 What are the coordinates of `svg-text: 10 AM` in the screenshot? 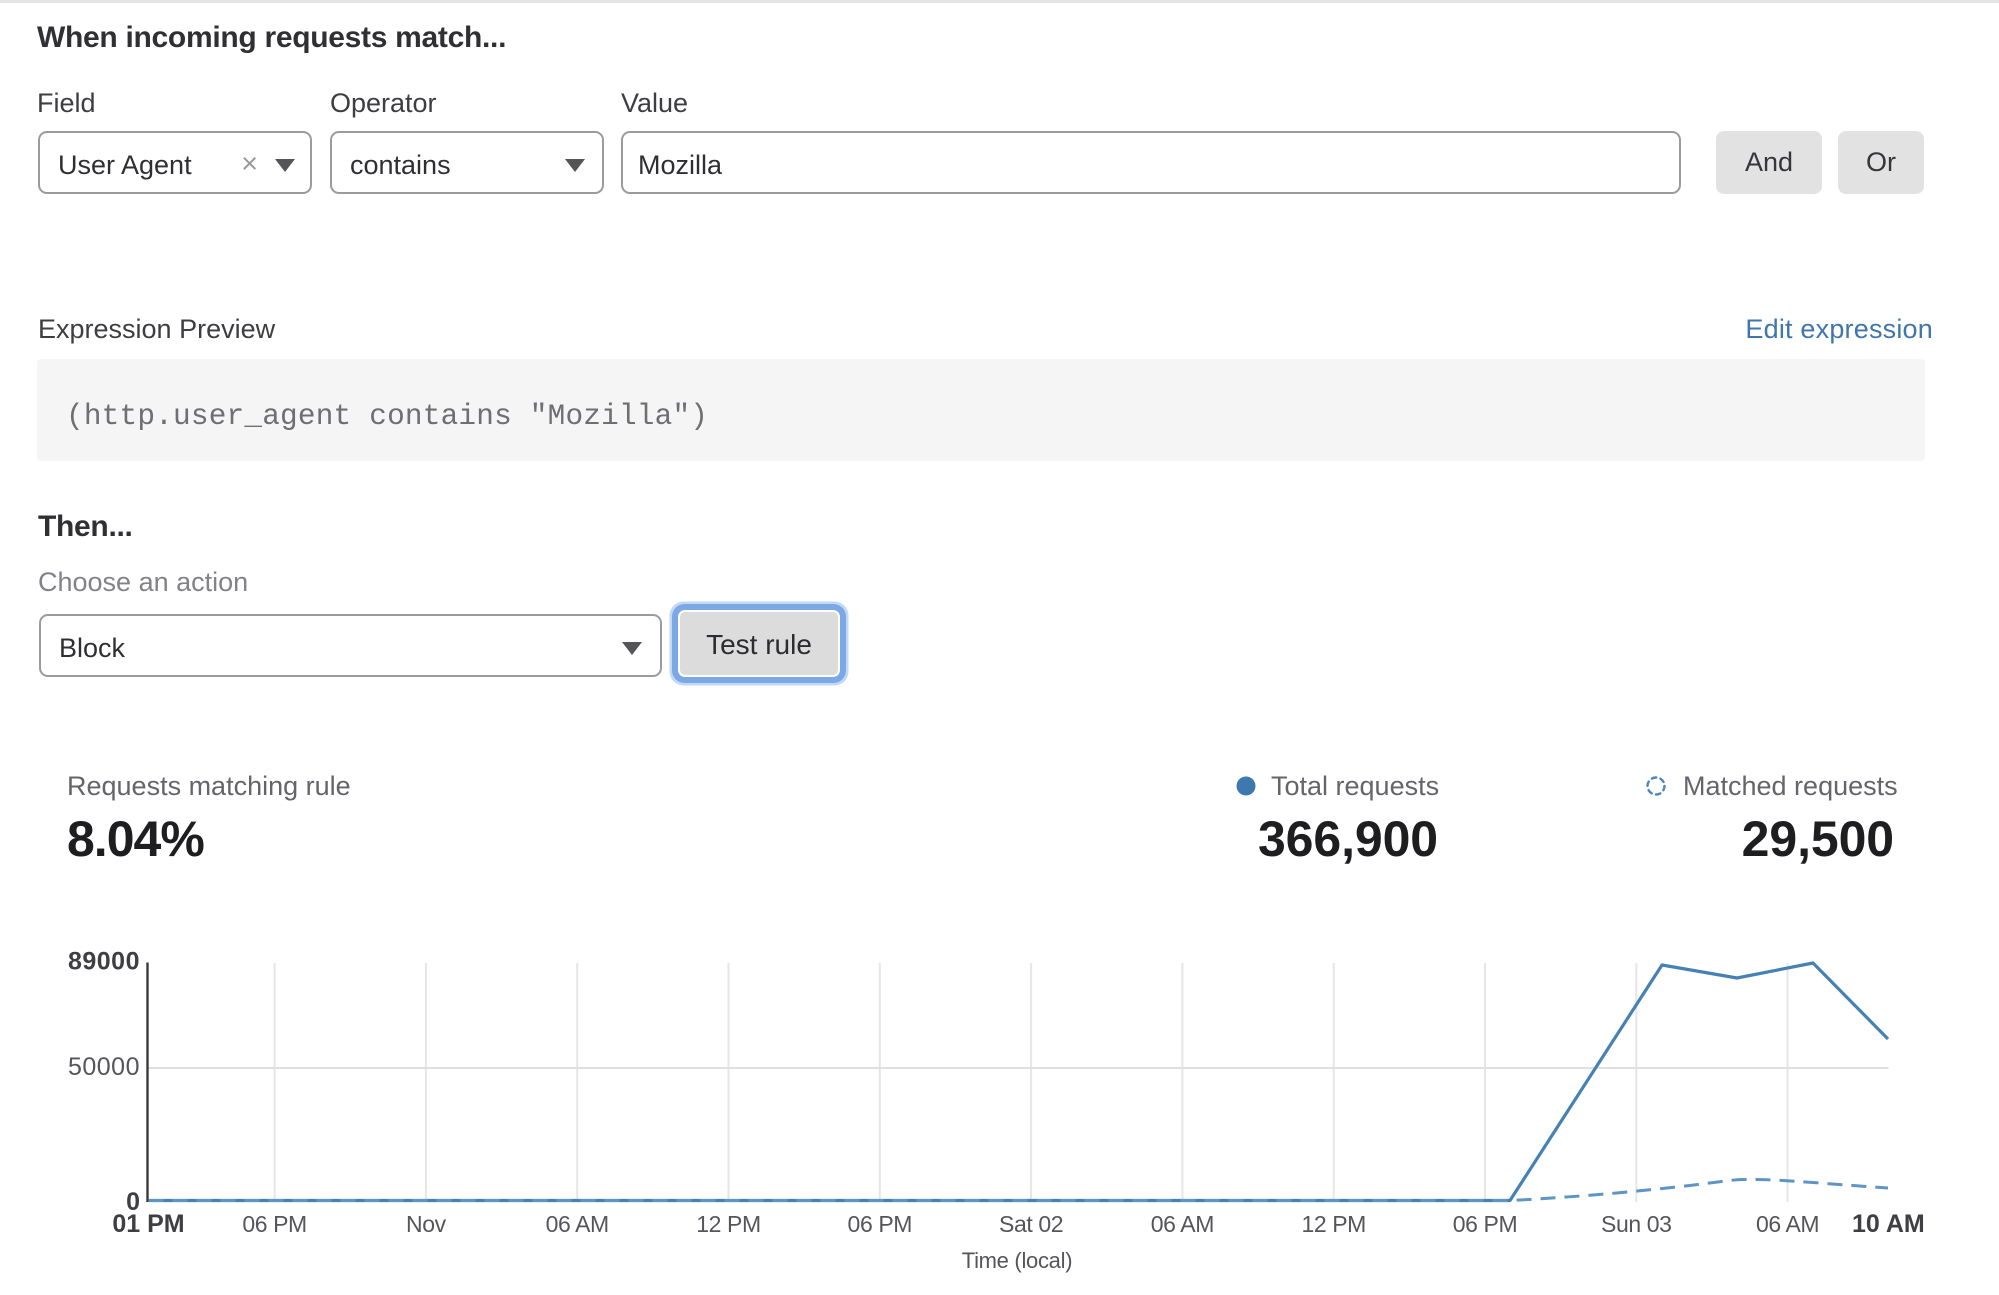 It's located at (1888, 1224).